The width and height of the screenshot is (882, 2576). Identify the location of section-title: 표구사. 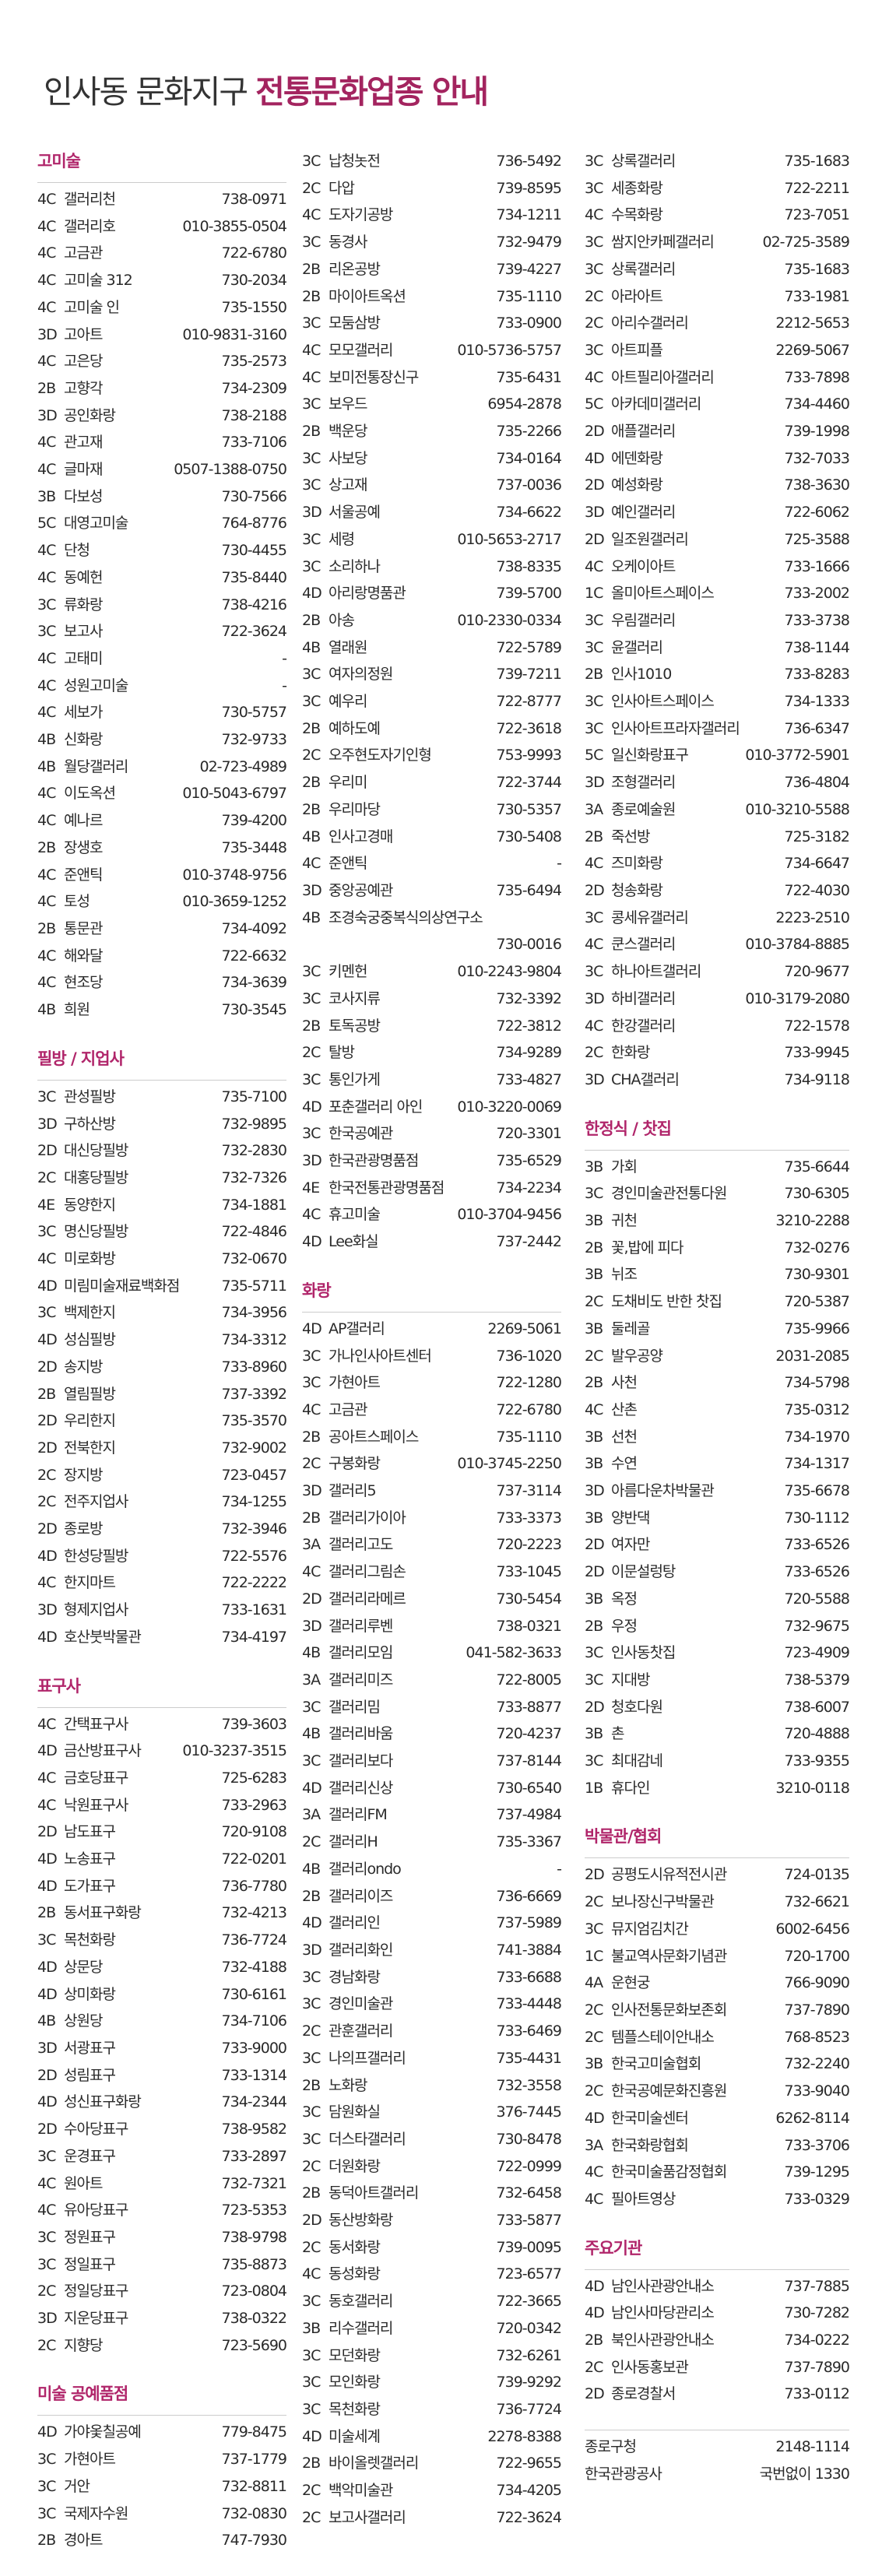
(59, 1686).